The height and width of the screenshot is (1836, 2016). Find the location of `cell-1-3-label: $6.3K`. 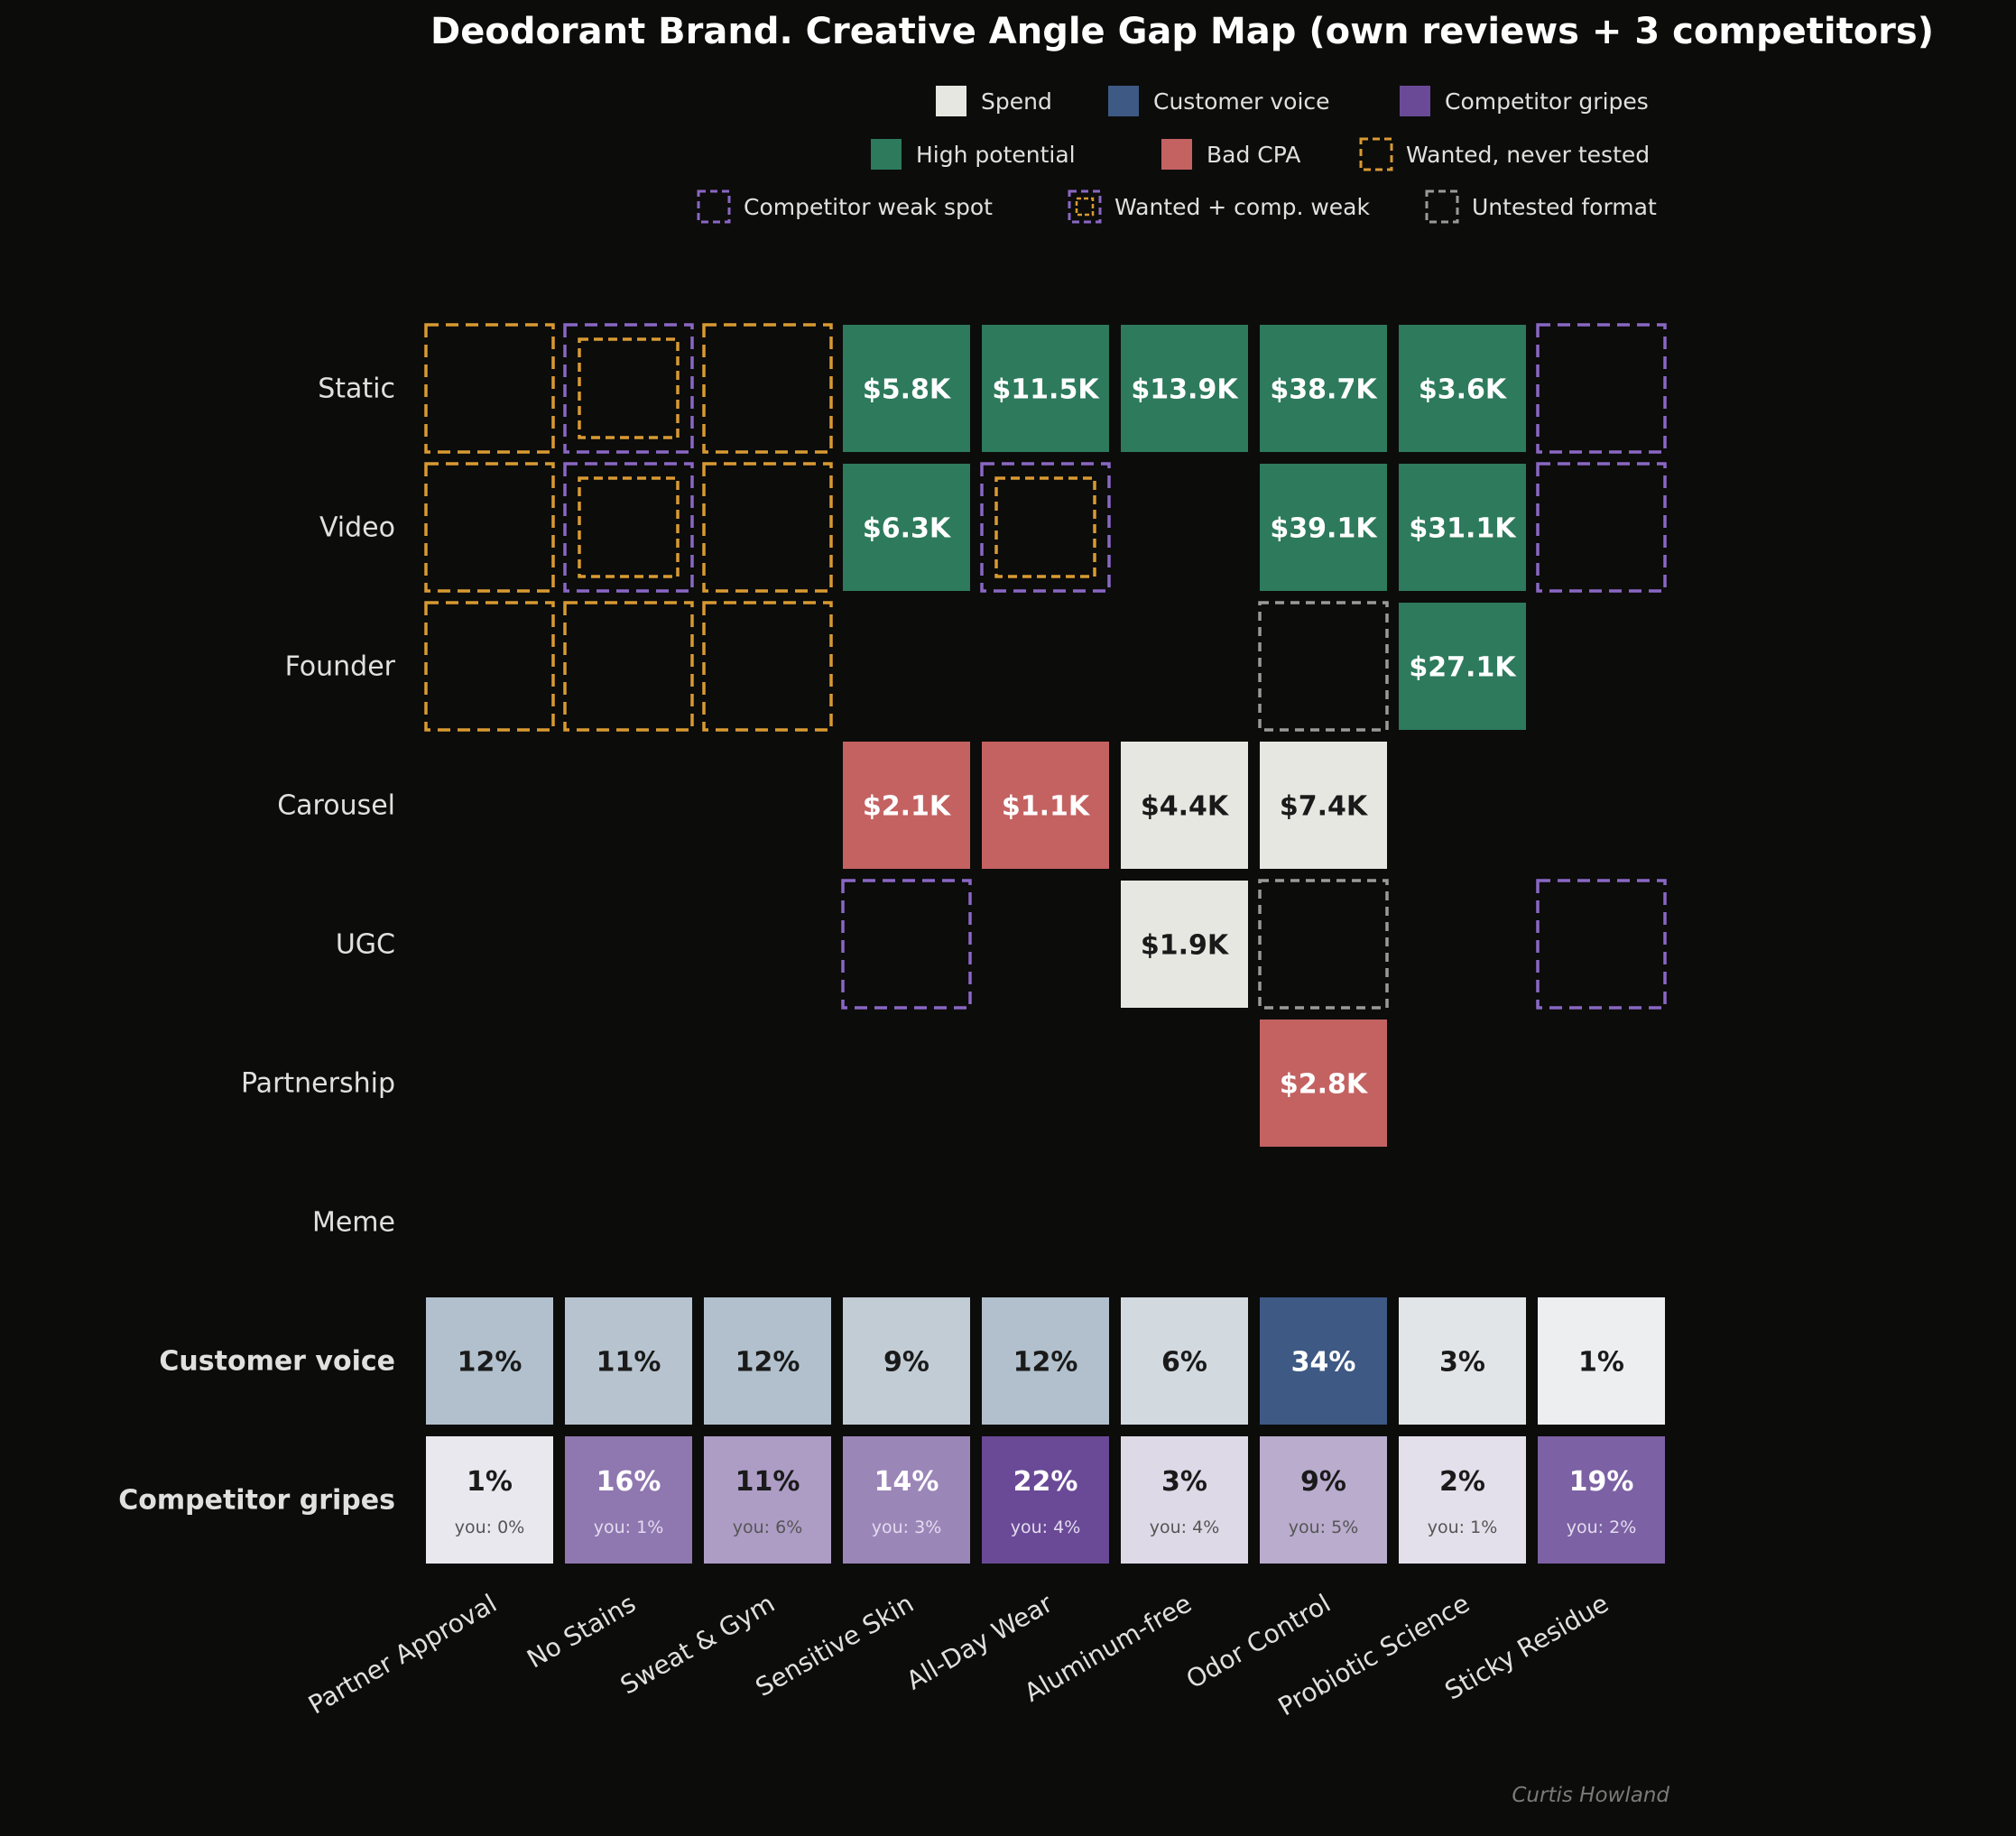

cell-1-3-label: $6.3K is located at coordinates (907, 529).